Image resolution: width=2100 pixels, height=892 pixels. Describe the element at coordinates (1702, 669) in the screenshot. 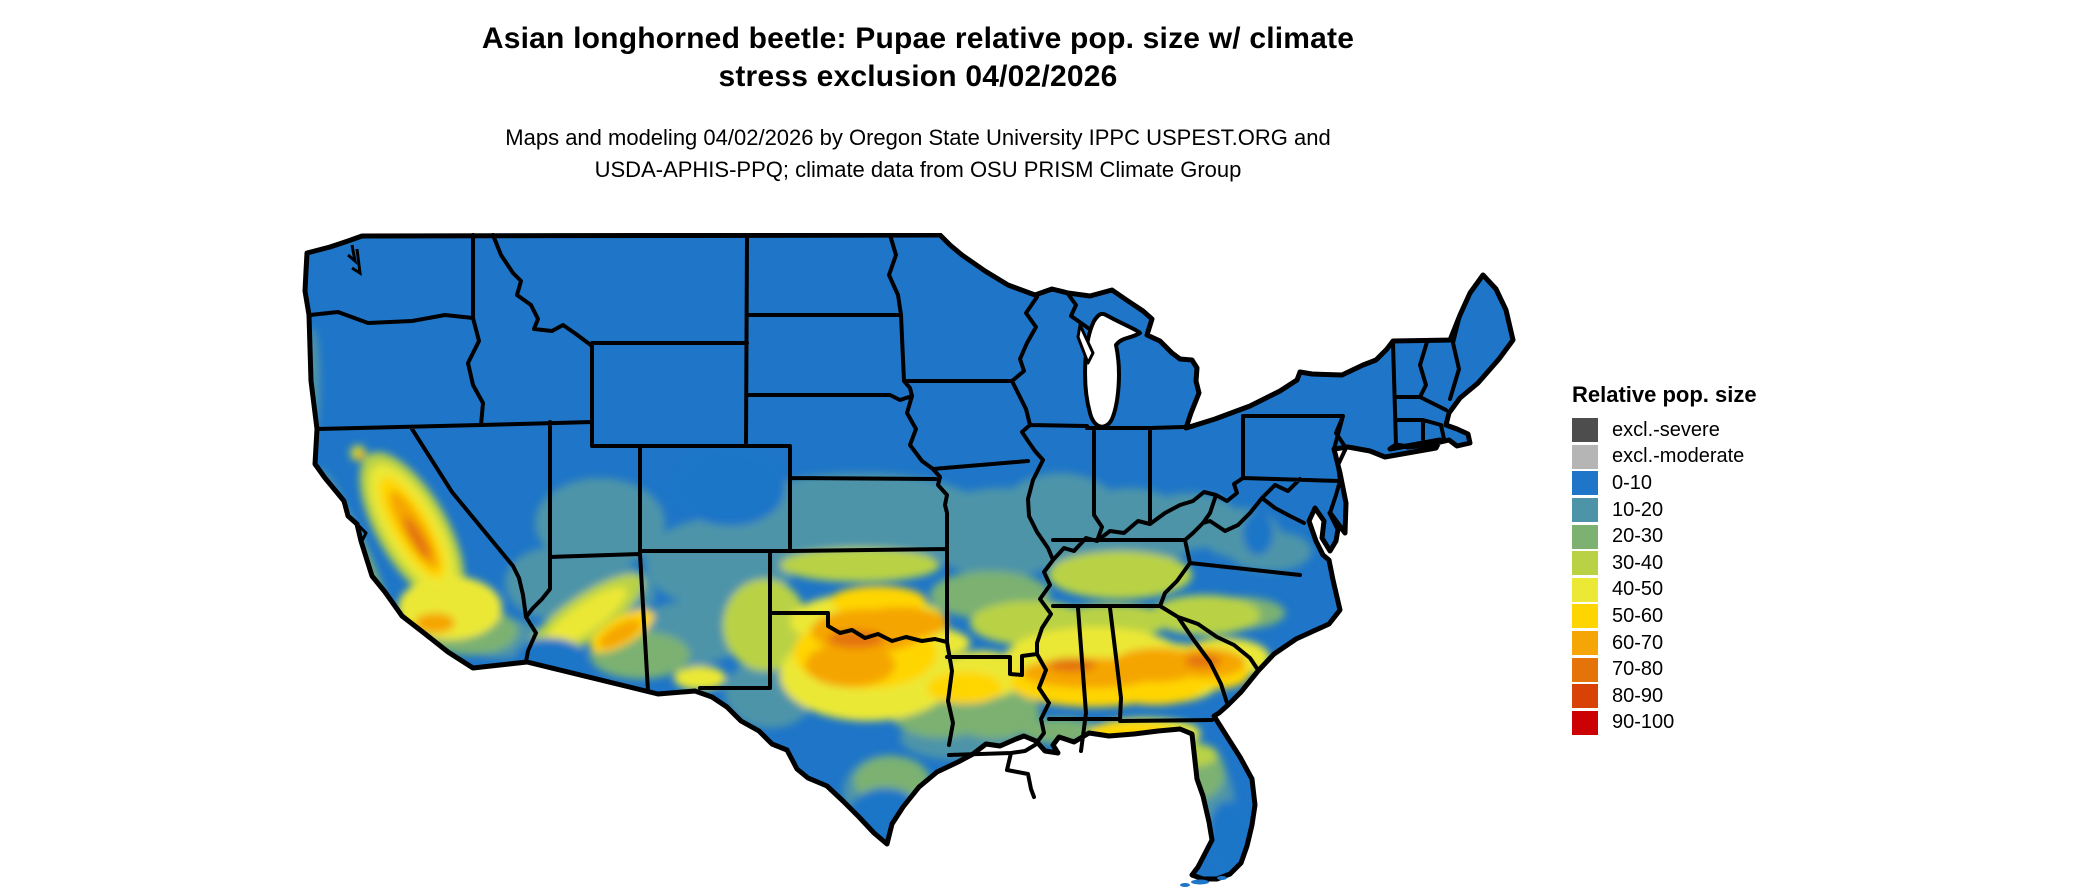

I see `legend-item-70-80: 70-80` at that location.